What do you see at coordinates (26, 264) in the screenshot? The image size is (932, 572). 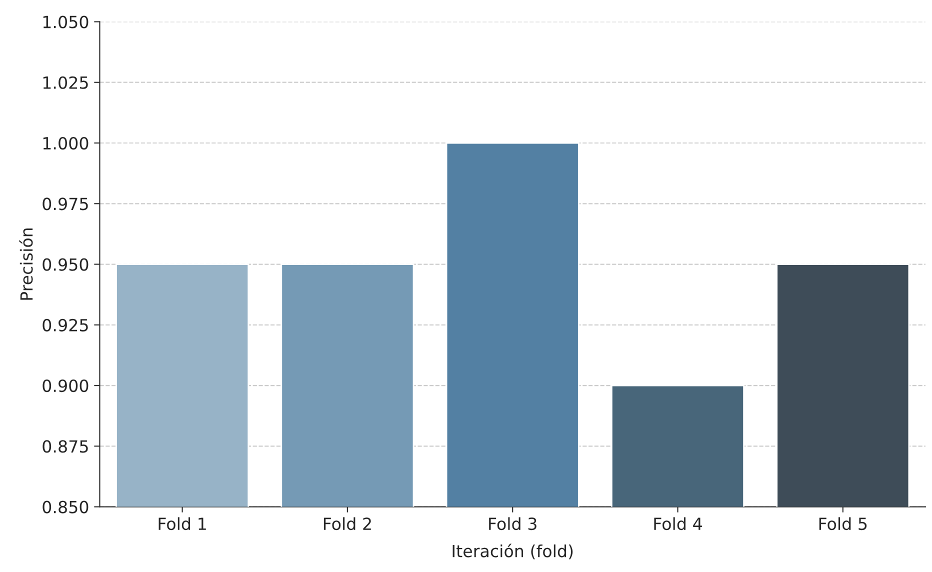 I see `y-axis-title: Precisión` at bounding box center [26, 264].